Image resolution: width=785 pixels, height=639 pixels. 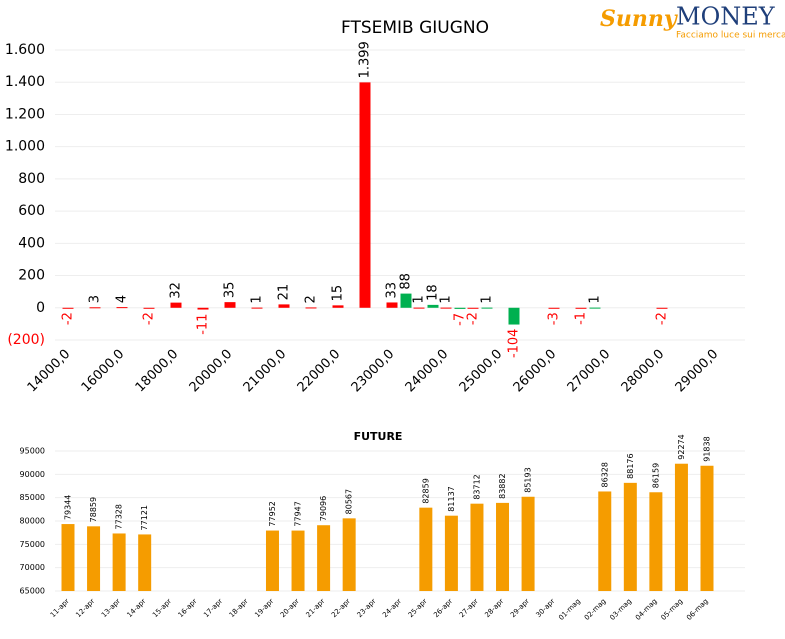 What do you see at coordinates (514, 344) in the screenshot?
I see `value-label: -104` at bounding box center [514, 344].